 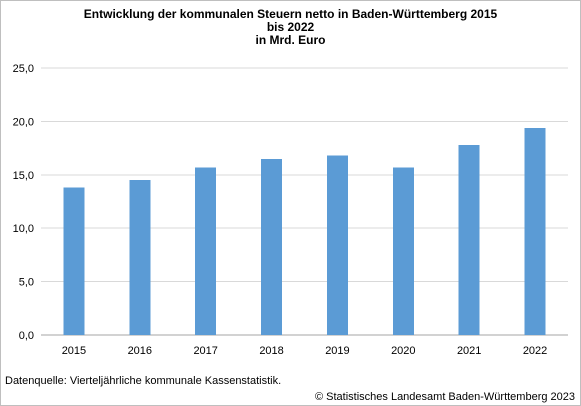 What do you see at coordinates (337, 245) in the screenshot?
I see `bar-2019` at bounding box center [337, 245].